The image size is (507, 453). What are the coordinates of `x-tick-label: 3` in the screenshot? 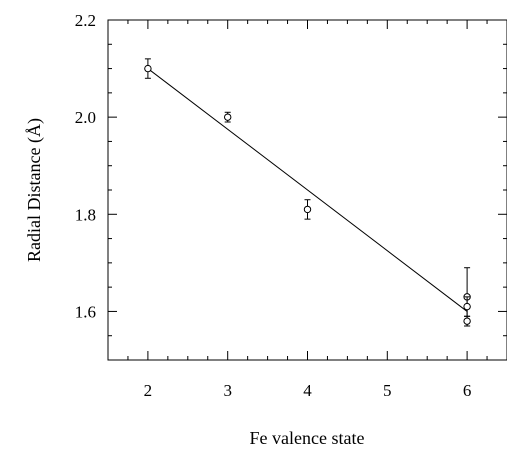 It's located at (227, 390).